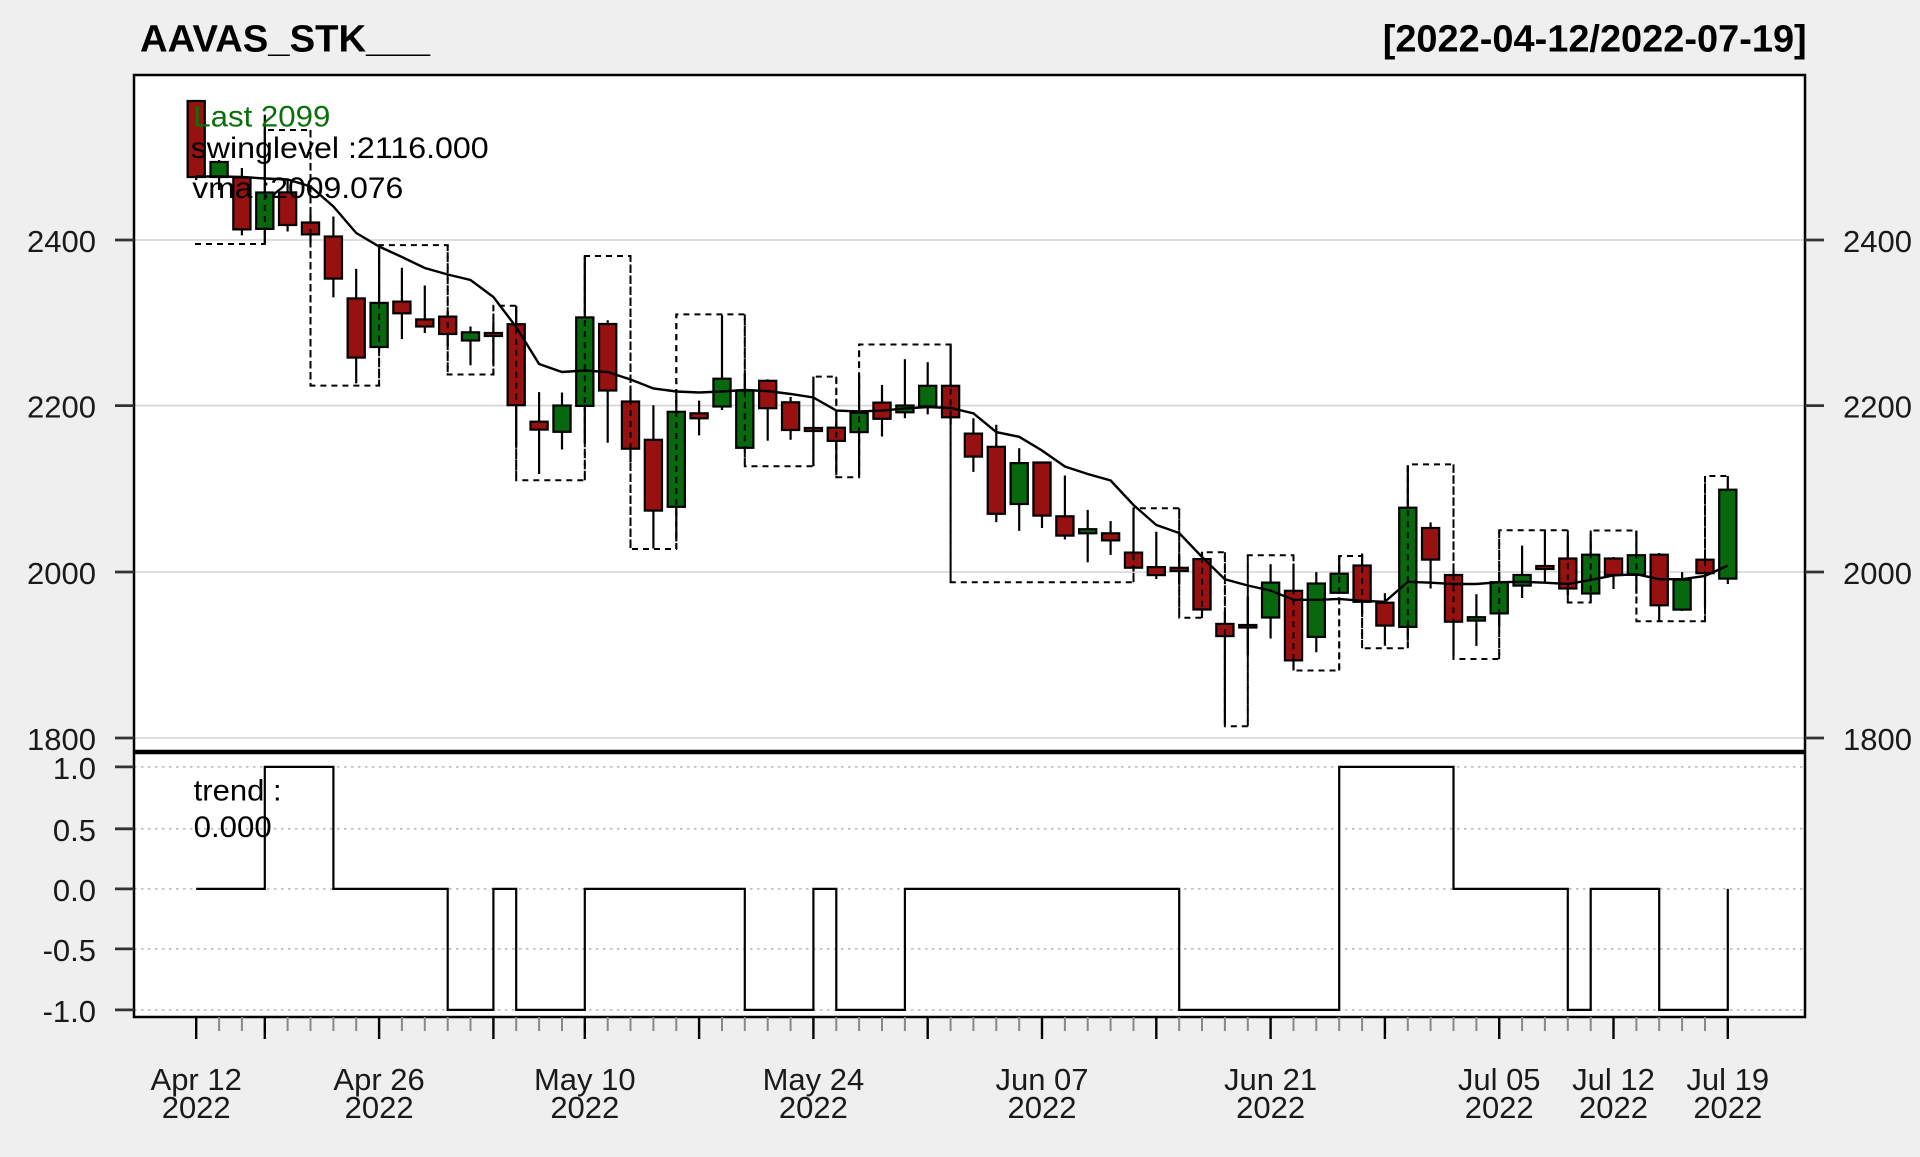 The width and height of the screenshot is (1920, 1157). Describe the element at coordinates (1727, 1079) in the screenshot. I see `svg-text: Jul 19` at that location.